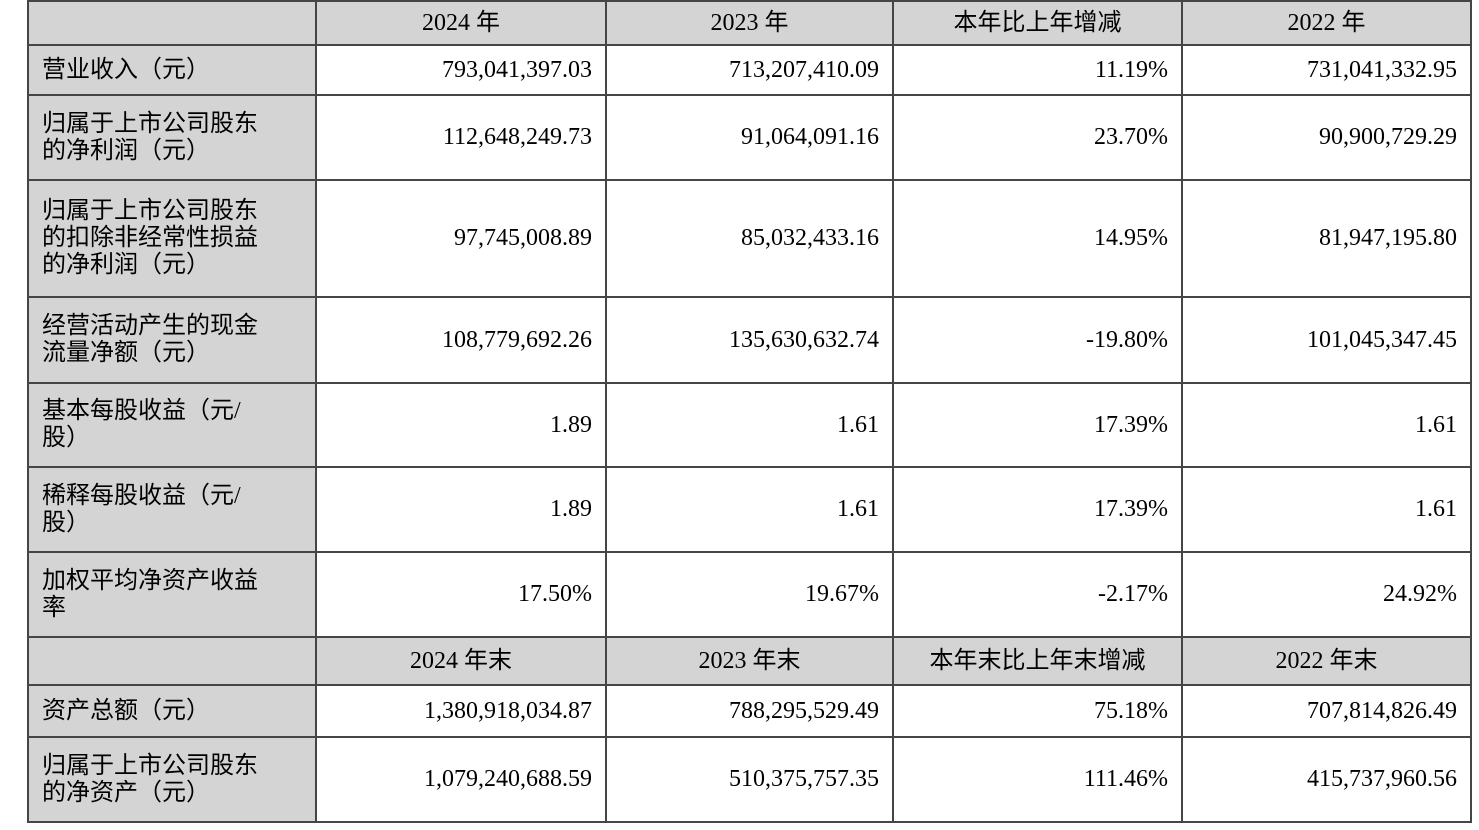 Image resolution: width=1479 pixels, height=830 pixels. I want to click on row-label: 营业收入（元）, so click(172, 70).